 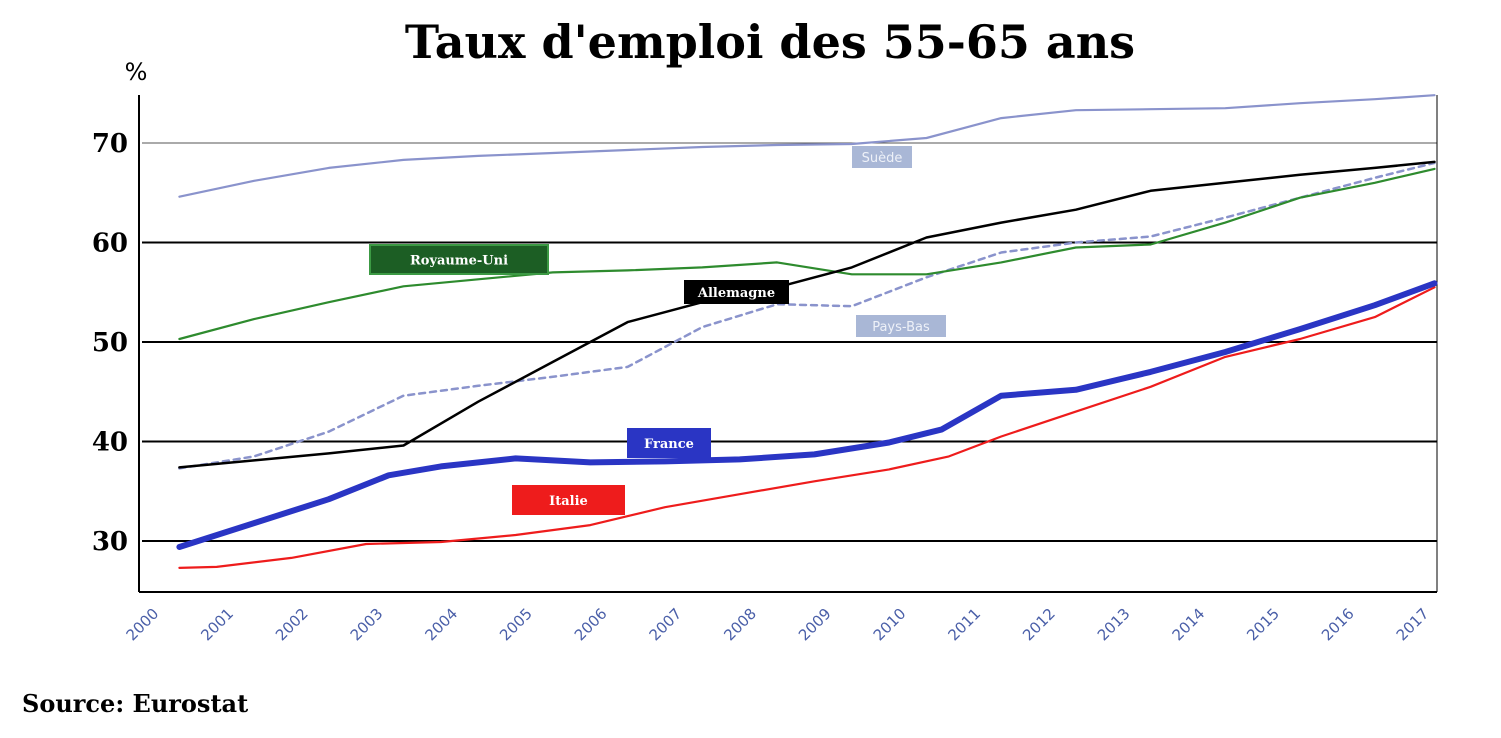 What do you see at coordinates (1189, 625) in the screenshot?
I see `x-tick-label: 2014` at bounding box center [1189, 625].